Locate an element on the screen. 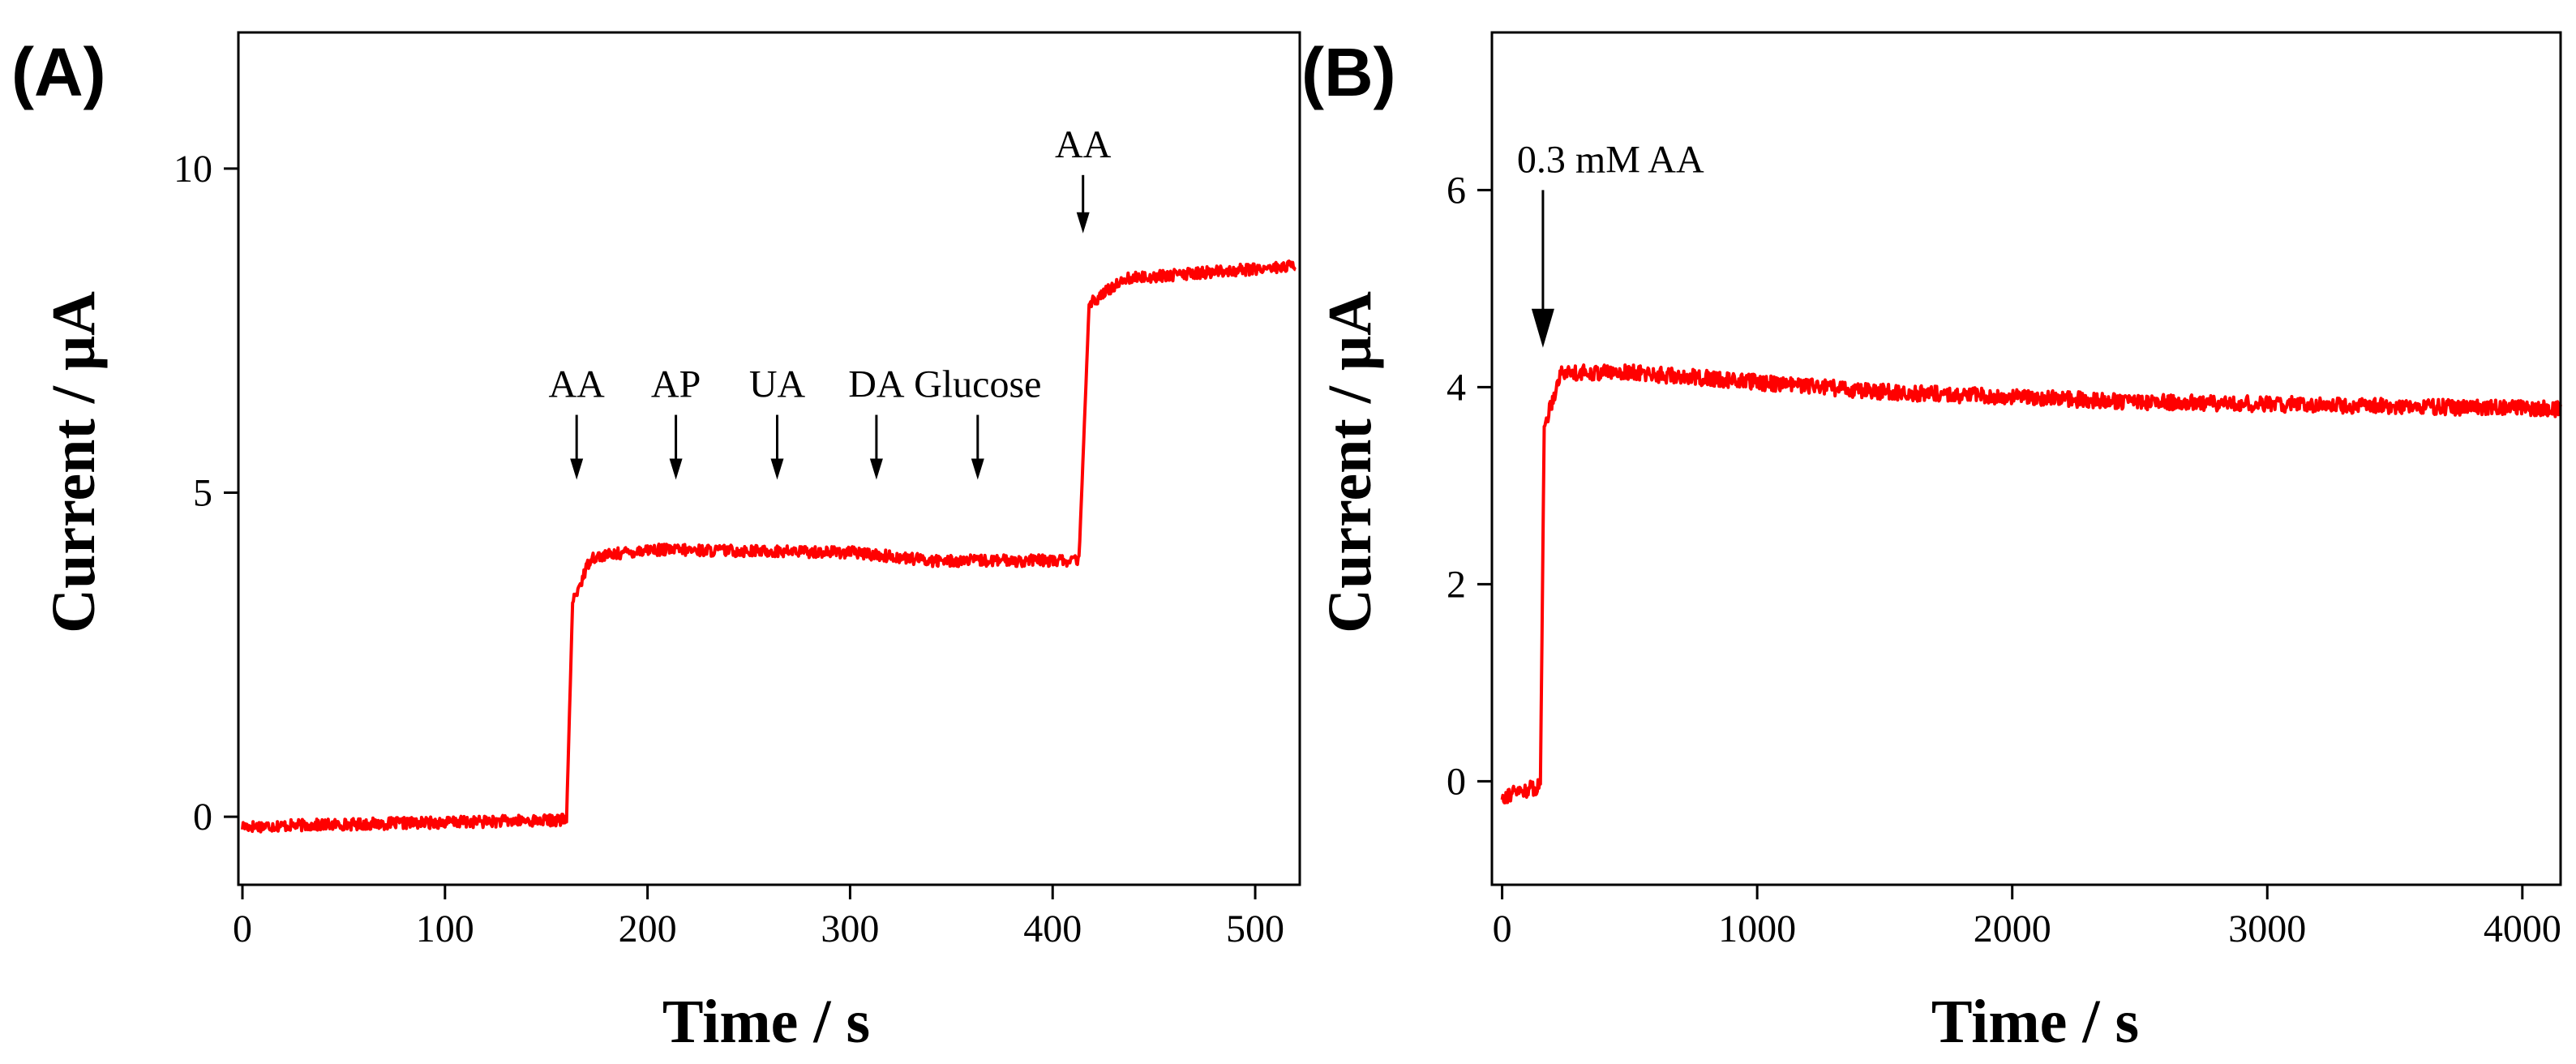 The image size is (2576, 1064). panel-a-annotation-label-2: UA is located at coordinates (777, 384).